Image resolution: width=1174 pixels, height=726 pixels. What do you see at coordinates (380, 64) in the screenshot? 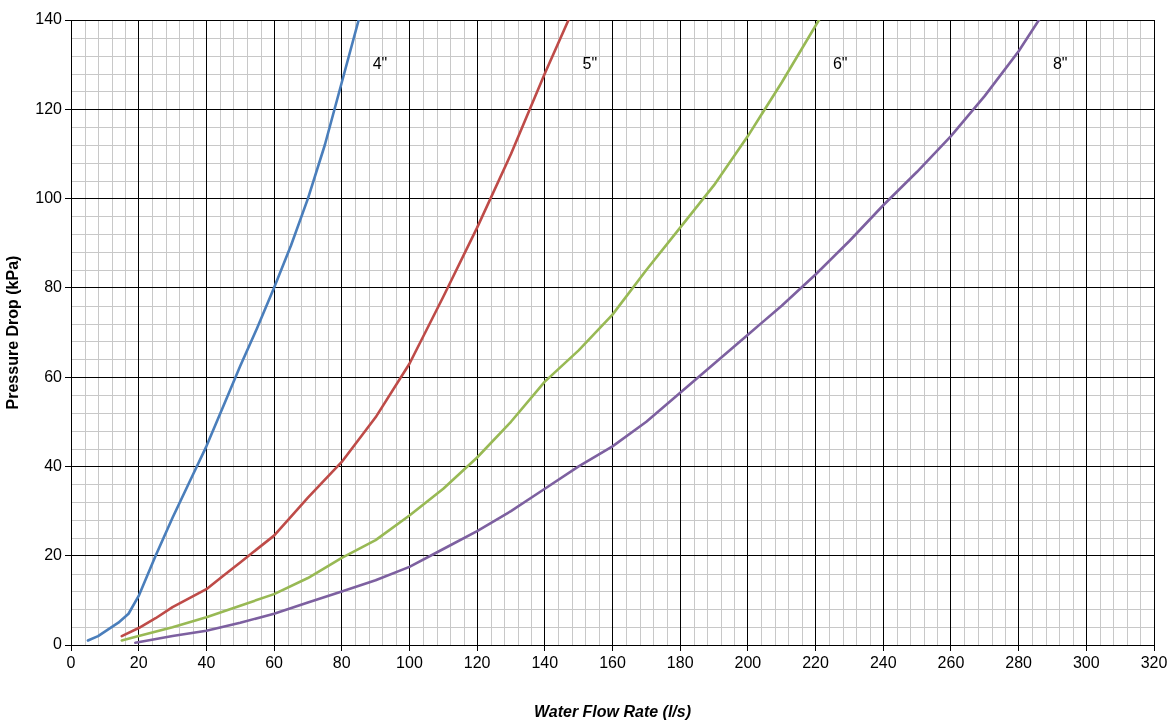
I see `series-label: 4"` at bounding box center [380, 64].